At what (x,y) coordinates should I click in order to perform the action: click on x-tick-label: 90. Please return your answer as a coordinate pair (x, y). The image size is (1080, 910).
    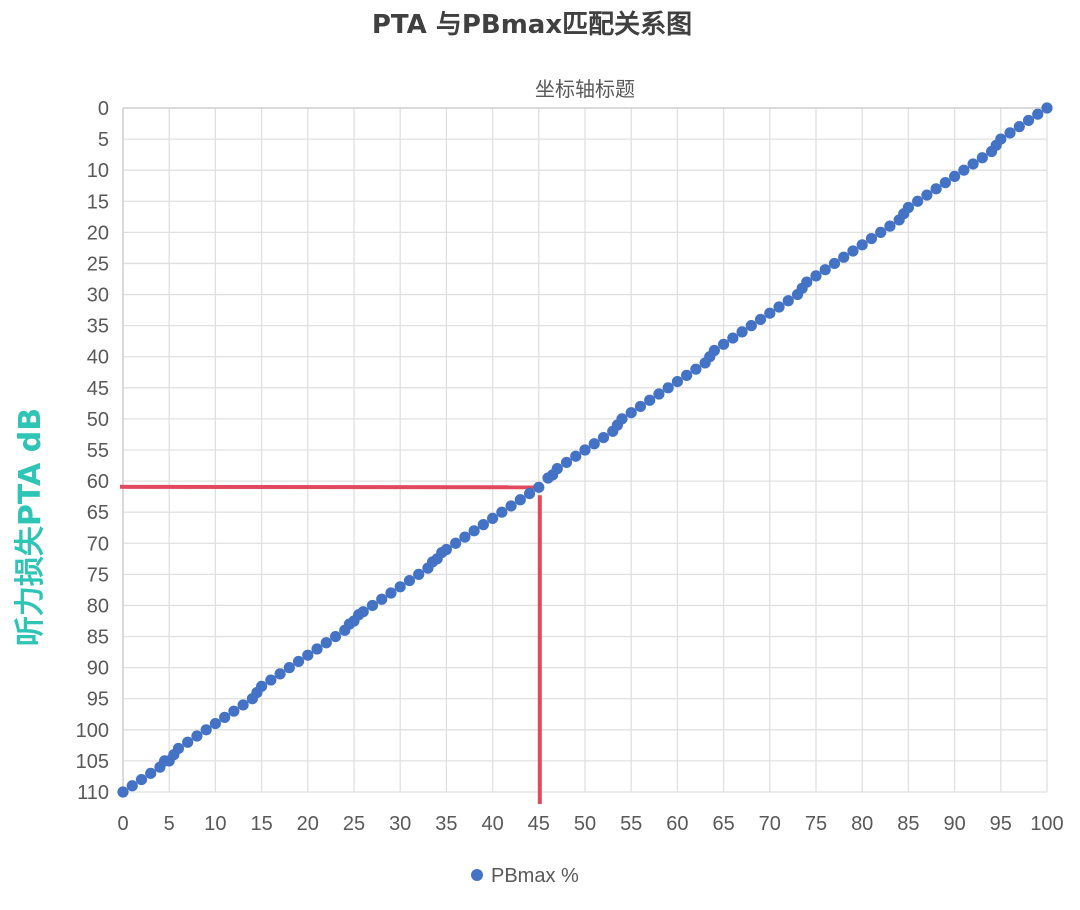
    Looking at the image, I should click on (954, 824).